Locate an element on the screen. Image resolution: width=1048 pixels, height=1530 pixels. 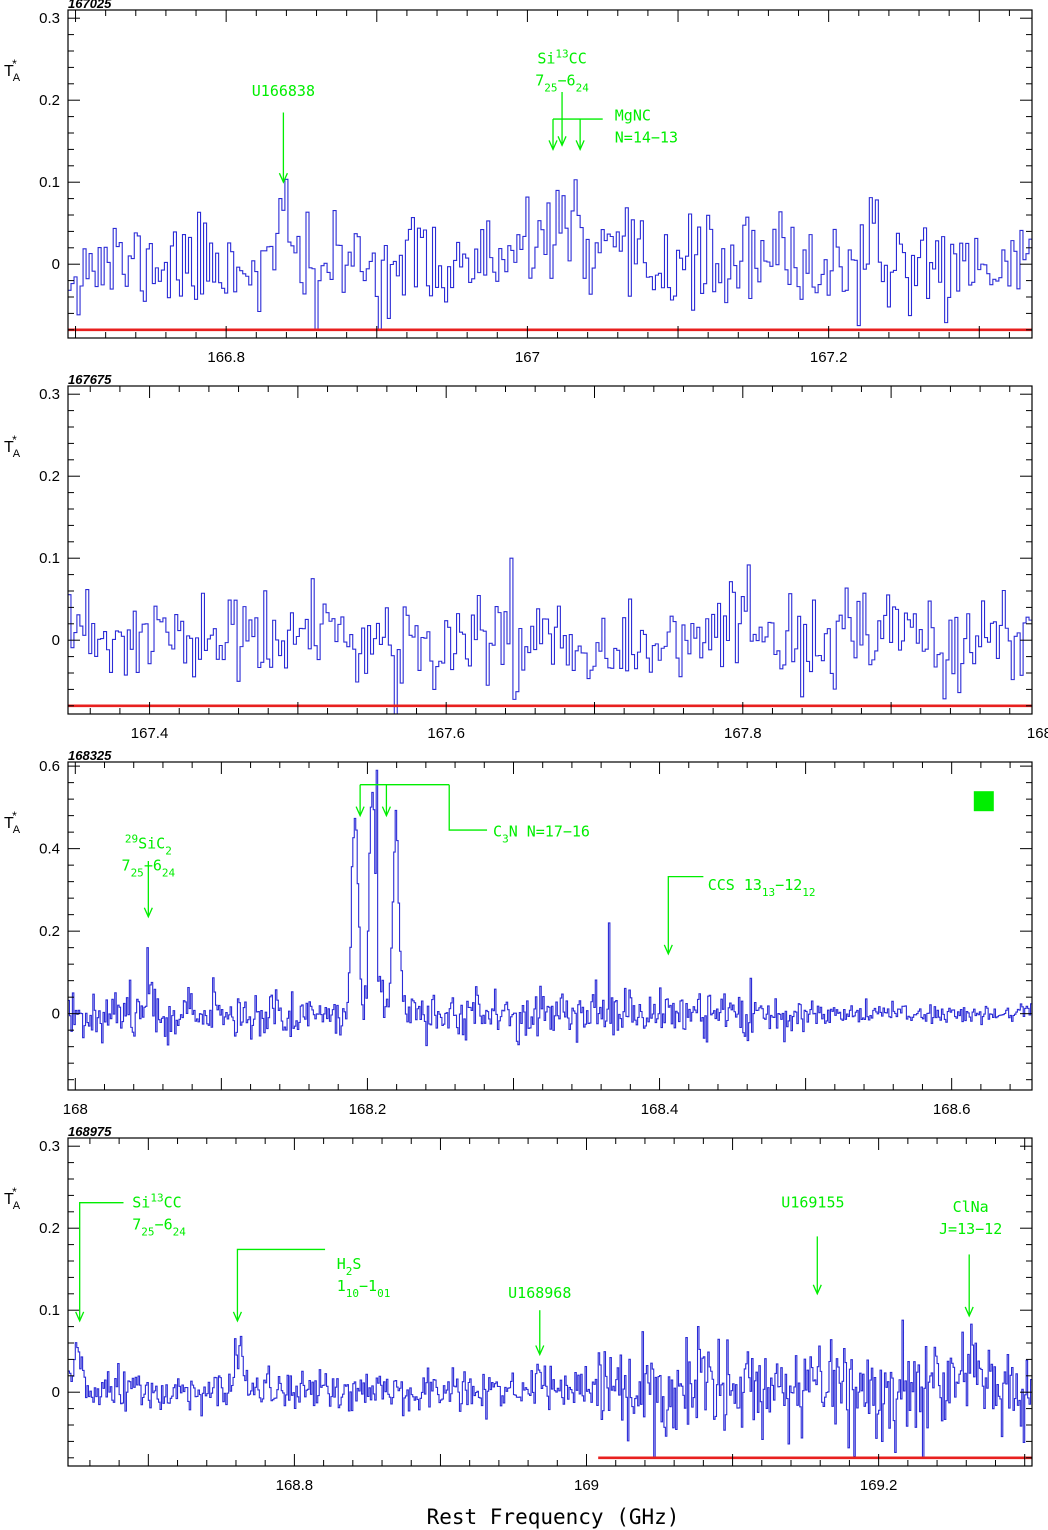
panel-label: 168975 is located at coordinates (90, 1131).